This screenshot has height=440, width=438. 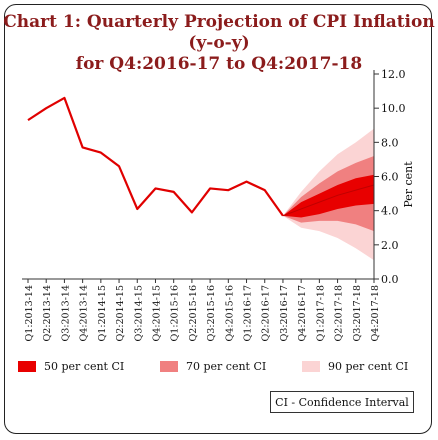 What do you see at coordinates (175, 313) in the screenshot?
I see `x-tick-label: Q1:2015-16` at bounding box center [175, 313].